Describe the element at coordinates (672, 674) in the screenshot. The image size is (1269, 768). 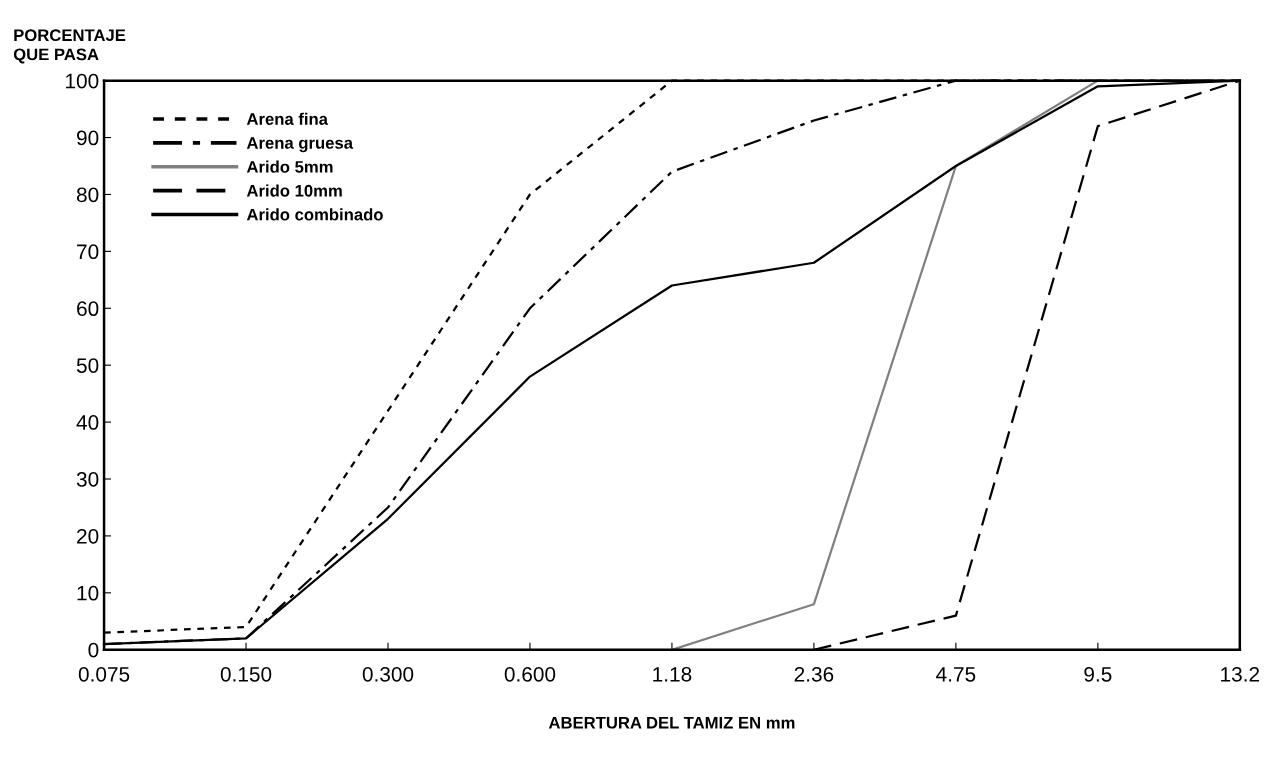
I see `x-tick-label: 1.18` at that location.